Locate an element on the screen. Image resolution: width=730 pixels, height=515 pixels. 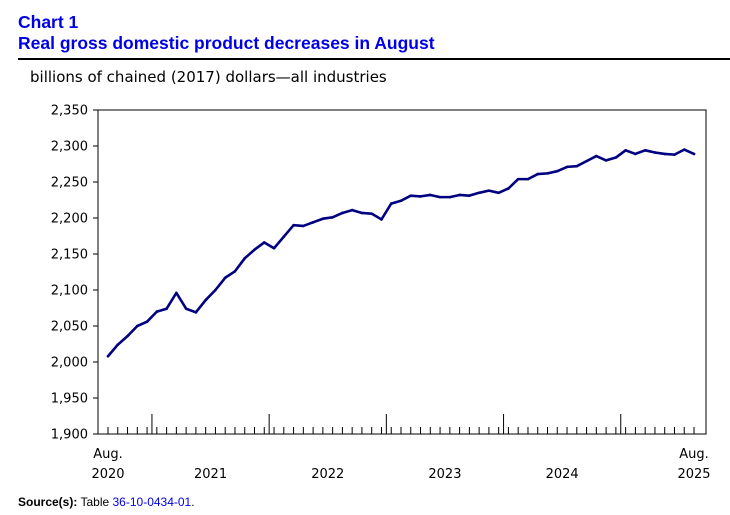
x-tick-label-year: 2020 is located at coordinates (107, 474).